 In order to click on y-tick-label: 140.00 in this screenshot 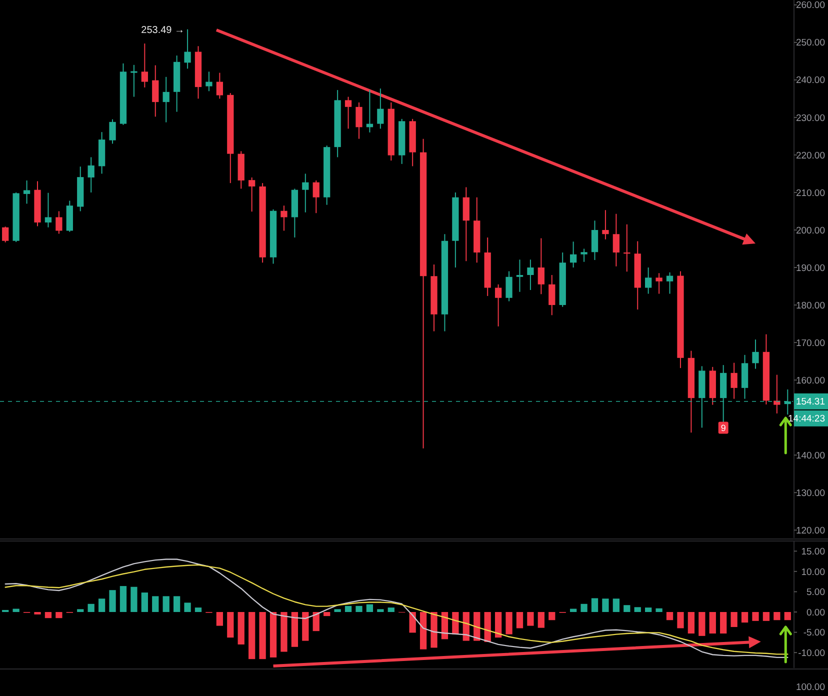, I will do `click(810, 456)`.